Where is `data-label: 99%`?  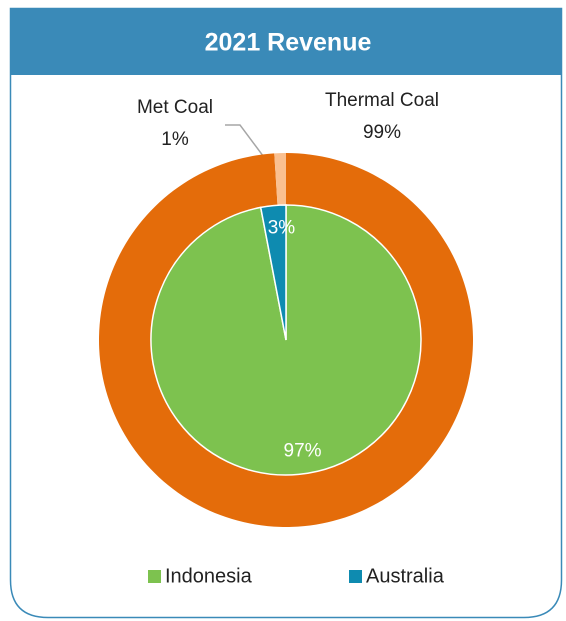 data-label: 99% is located at coordinates (382, 132).